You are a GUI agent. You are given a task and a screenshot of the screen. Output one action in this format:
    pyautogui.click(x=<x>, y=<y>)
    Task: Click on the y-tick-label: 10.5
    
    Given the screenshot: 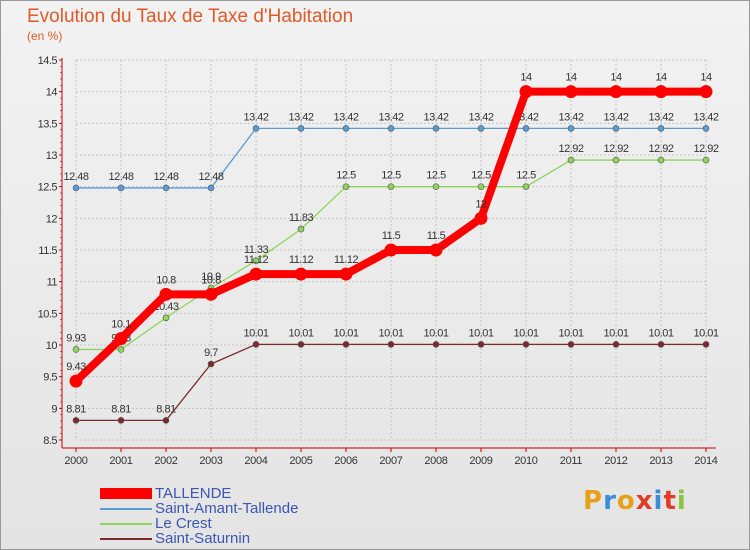 What is the action you would take?
    pyautogui.click(x=48, y=314)
    